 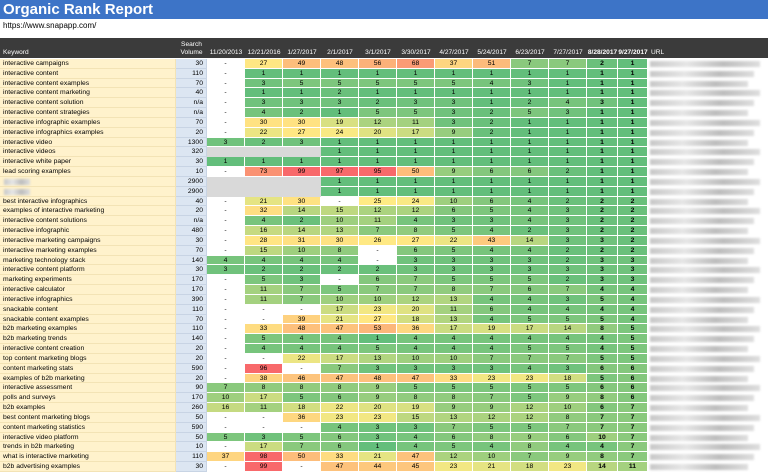 I want to click on rank-cell: 33, so click(x=454, y=378).